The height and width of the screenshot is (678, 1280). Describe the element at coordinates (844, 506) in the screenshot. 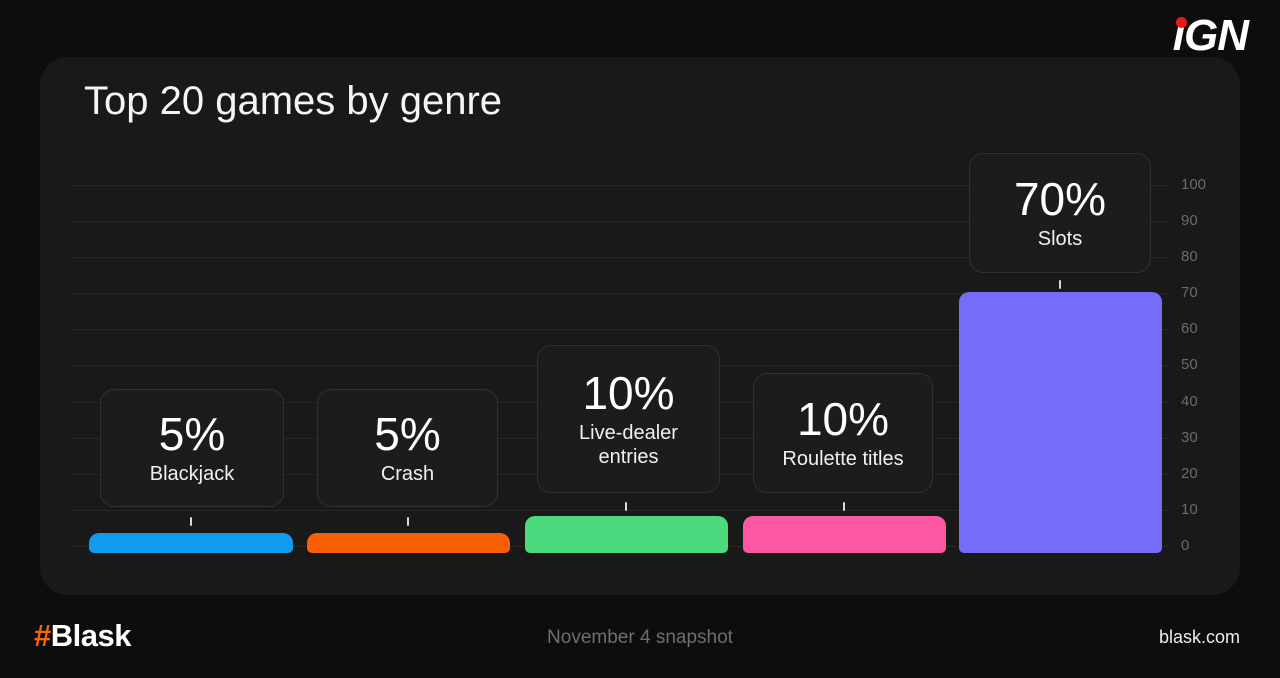

I see `pointer-tick-roulette` at that location.